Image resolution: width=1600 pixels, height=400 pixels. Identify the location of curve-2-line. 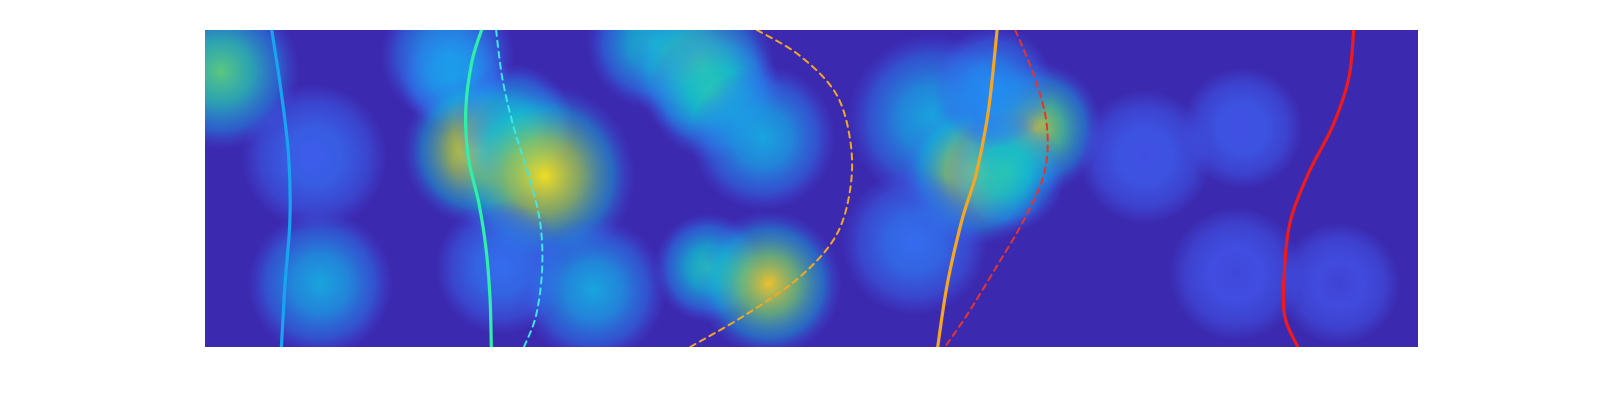
(478, 188).